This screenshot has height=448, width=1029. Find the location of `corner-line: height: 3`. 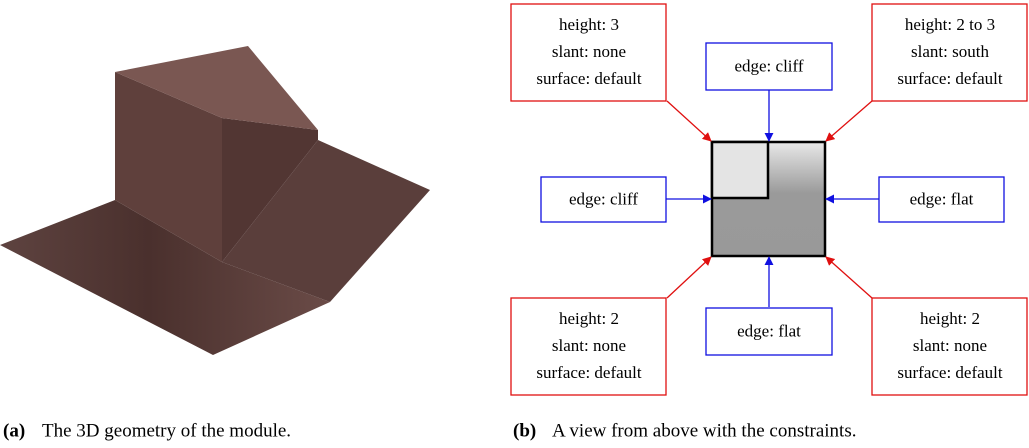

corner-line: height: 3 is located at coordinates (589, 24).